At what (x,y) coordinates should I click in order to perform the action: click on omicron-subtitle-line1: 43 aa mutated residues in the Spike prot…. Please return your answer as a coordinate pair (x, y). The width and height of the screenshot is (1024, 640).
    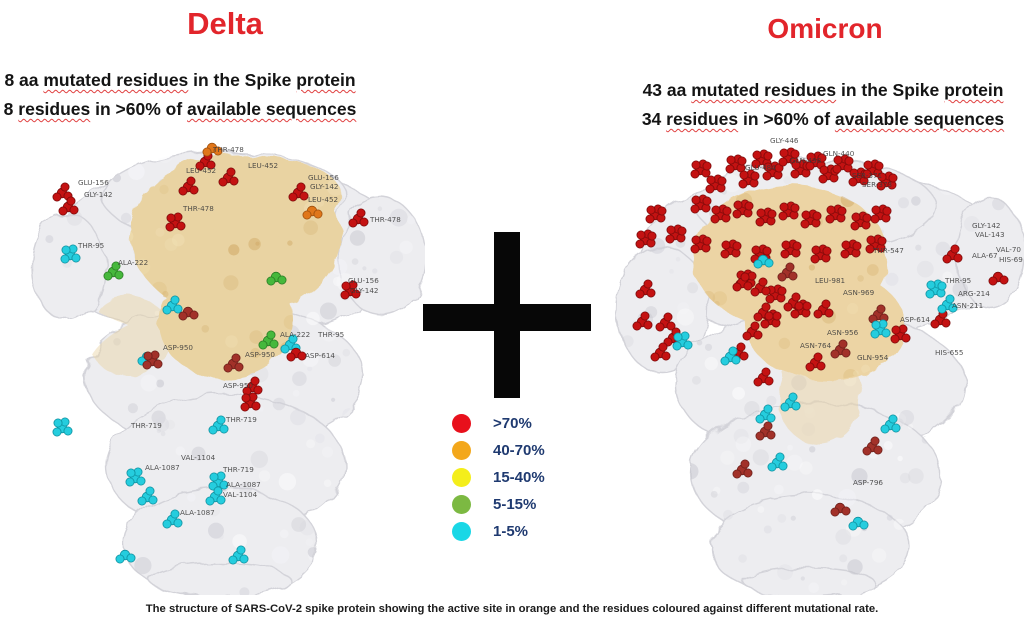
    Looking at the image, I should click on (821, 90).